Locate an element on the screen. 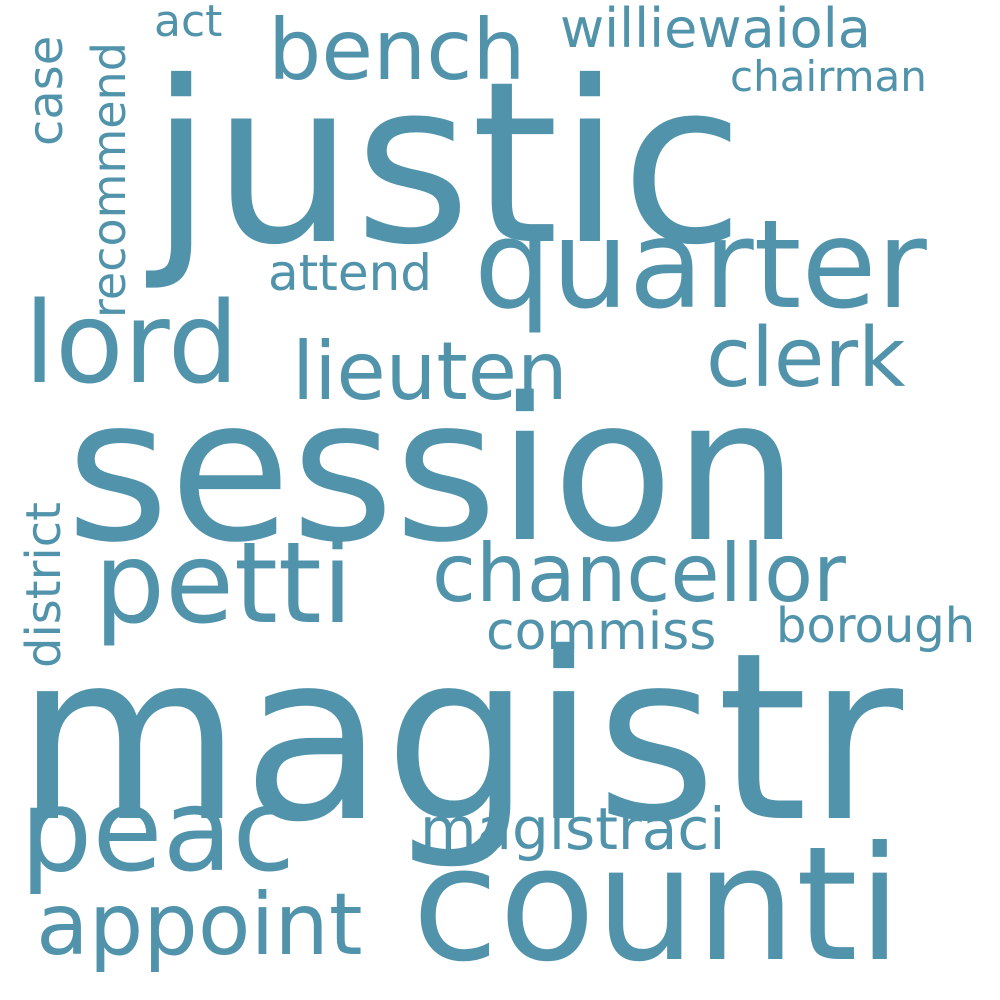 This screenshot has height=1000, width=1000. word-lord: lord is located at coordinates (131, 344).